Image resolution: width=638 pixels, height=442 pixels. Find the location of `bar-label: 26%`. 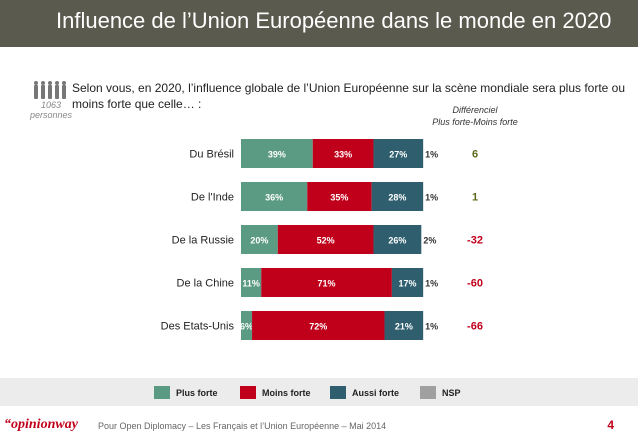

bar-label: 26% is located at coordinates (397, 241).